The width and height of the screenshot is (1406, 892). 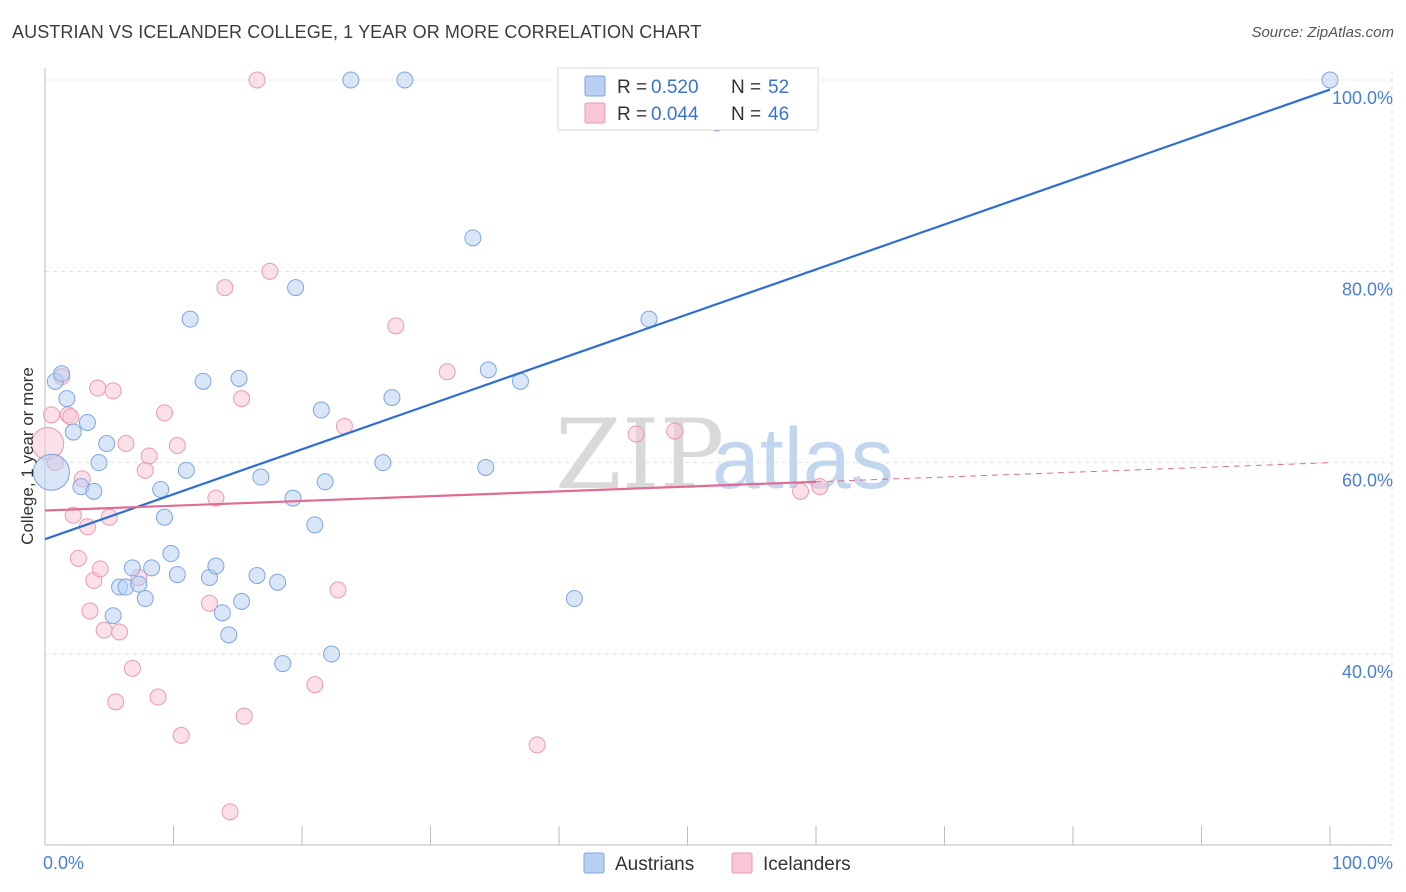 I want to click on legend-n-value-austrians: 52, so click(x=778, y=87).